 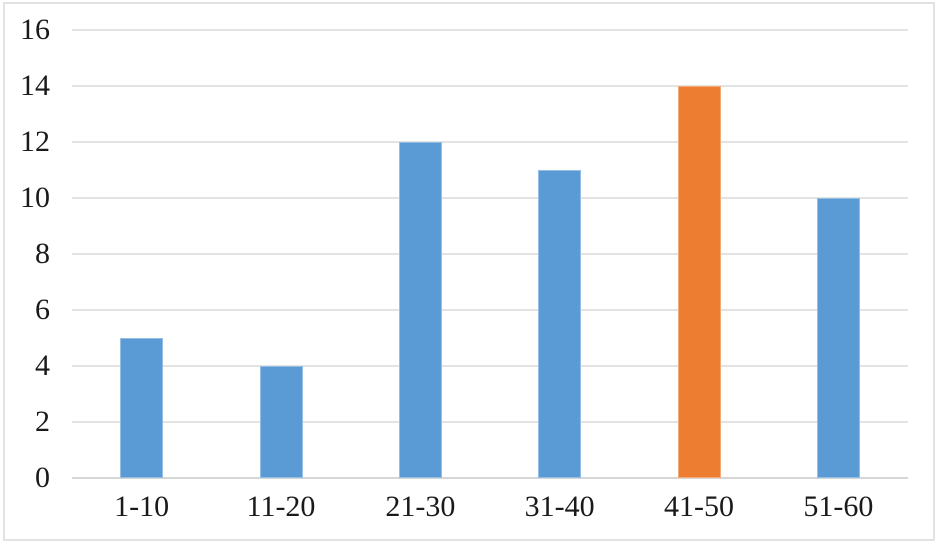 What do you see at coordinates (35, 141) in the screenshot?
I see `y-tick-label-12: 12` at bounding box center [35, 141].